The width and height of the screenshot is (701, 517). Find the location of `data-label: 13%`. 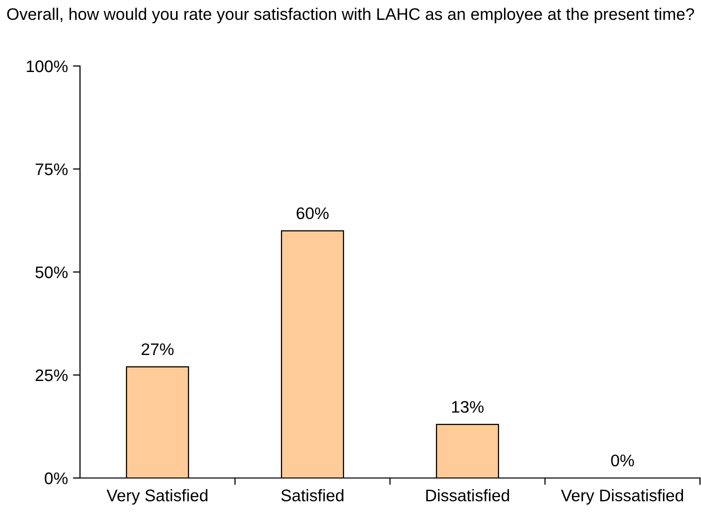

data-label: 13% is located at coordinates (468, 407).